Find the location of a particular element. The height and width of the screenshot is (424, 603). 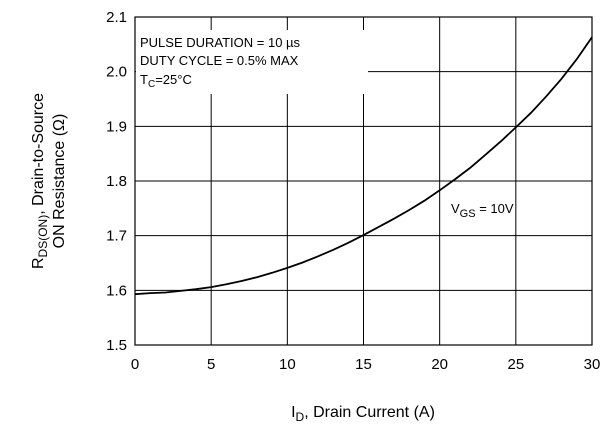

series-label-rest: = 10V is located at coordinates (495, 208).